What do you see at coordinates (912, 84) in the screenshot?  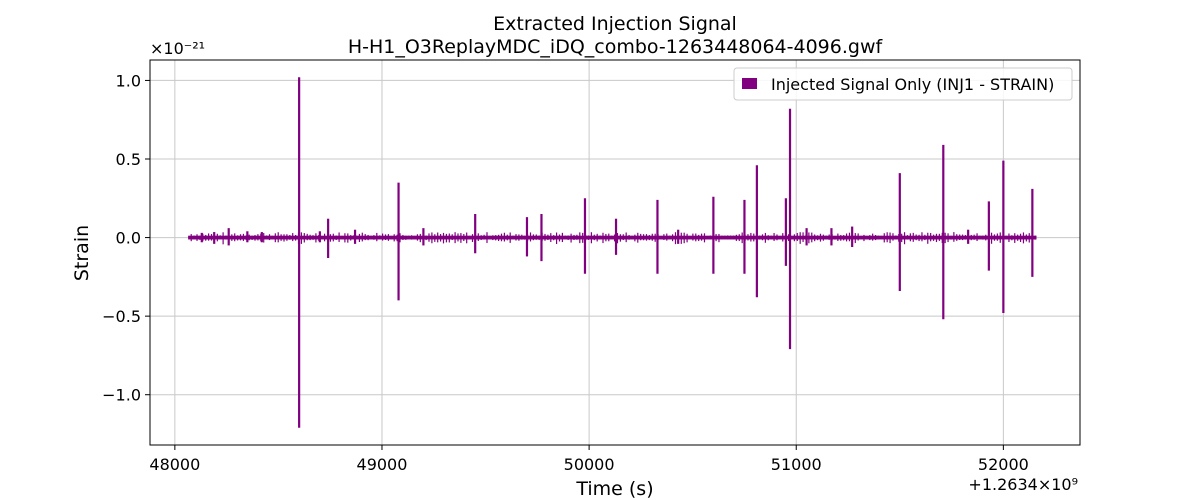 I see `legend-label: Injected Signal Only (INJ1 - STRAIN)` at bounding box center [912, 84].